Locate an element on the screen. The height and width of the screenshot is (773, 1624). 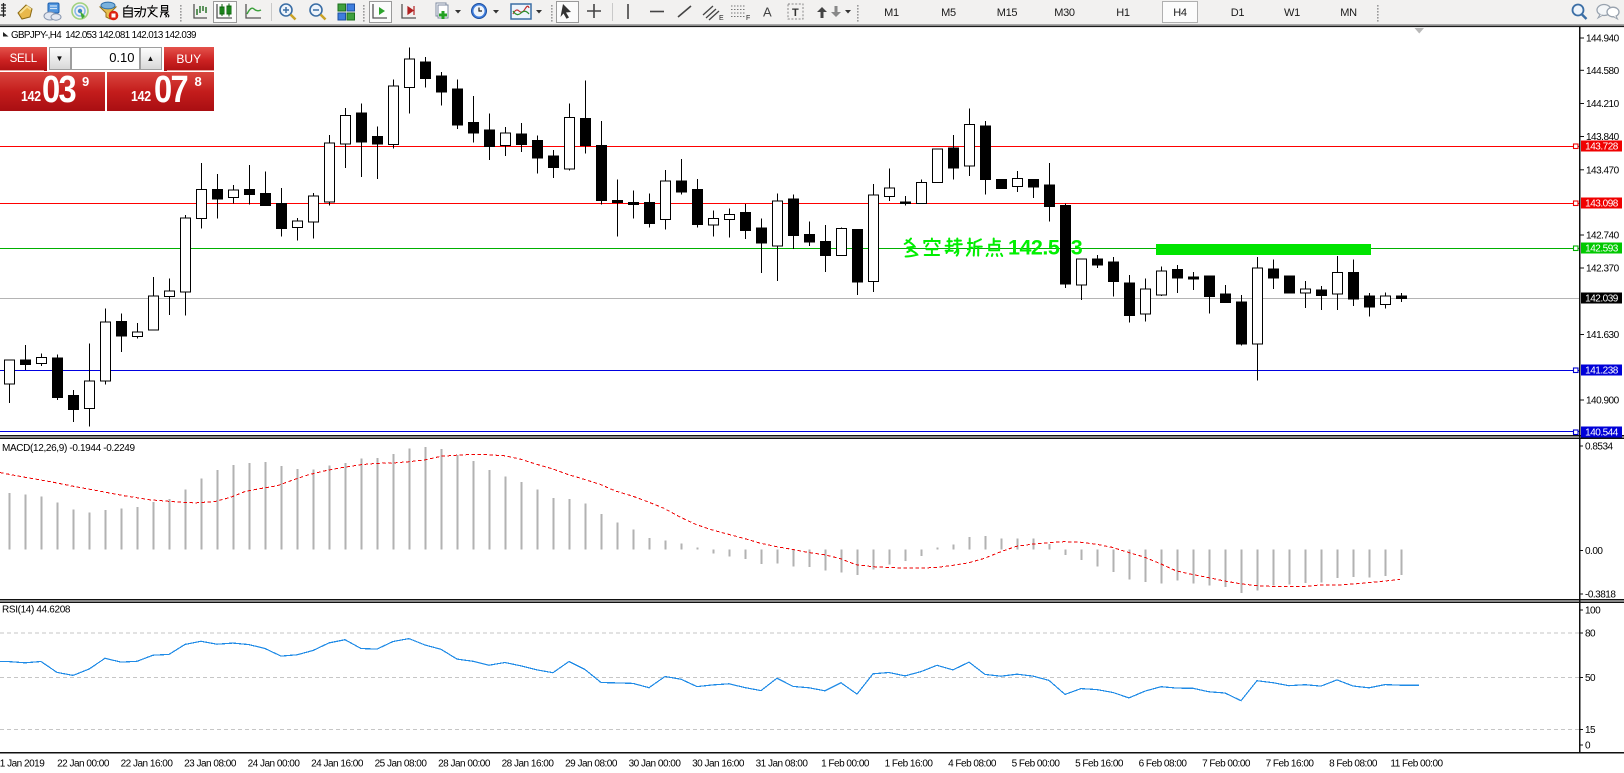
svg-text: 140.544 is located at coordinates (1602, 433).